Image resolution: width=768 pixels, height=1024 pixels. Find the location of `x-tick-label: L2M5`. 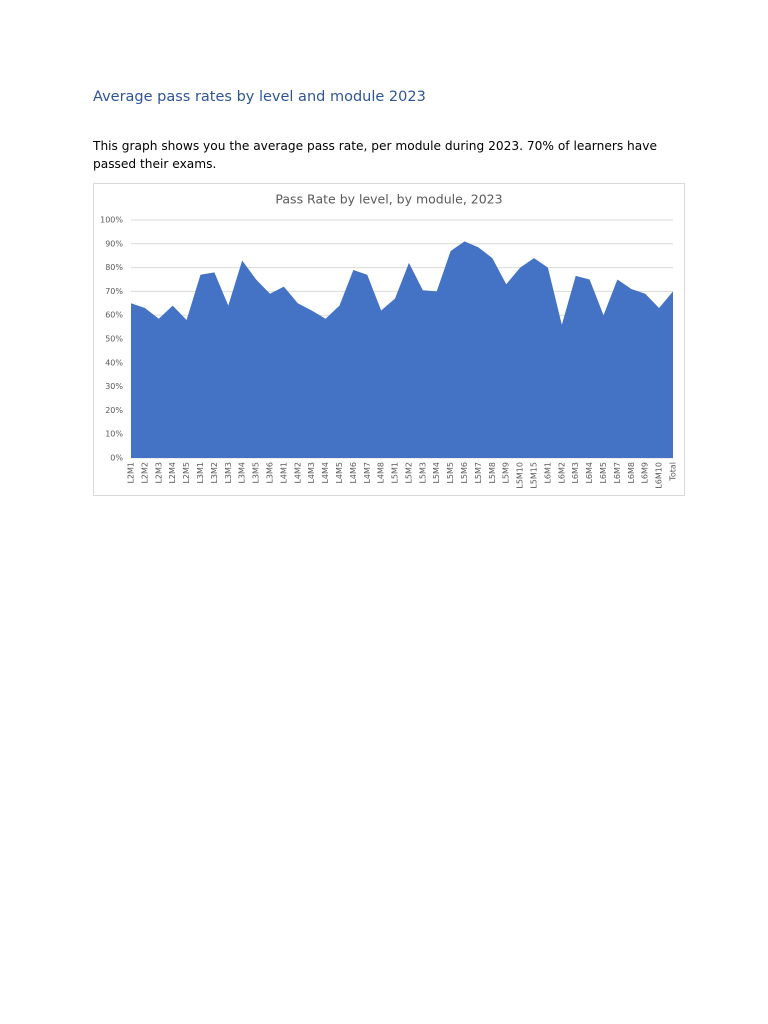

x-tick-label: L2M5 is located at coordinates (186, 473).